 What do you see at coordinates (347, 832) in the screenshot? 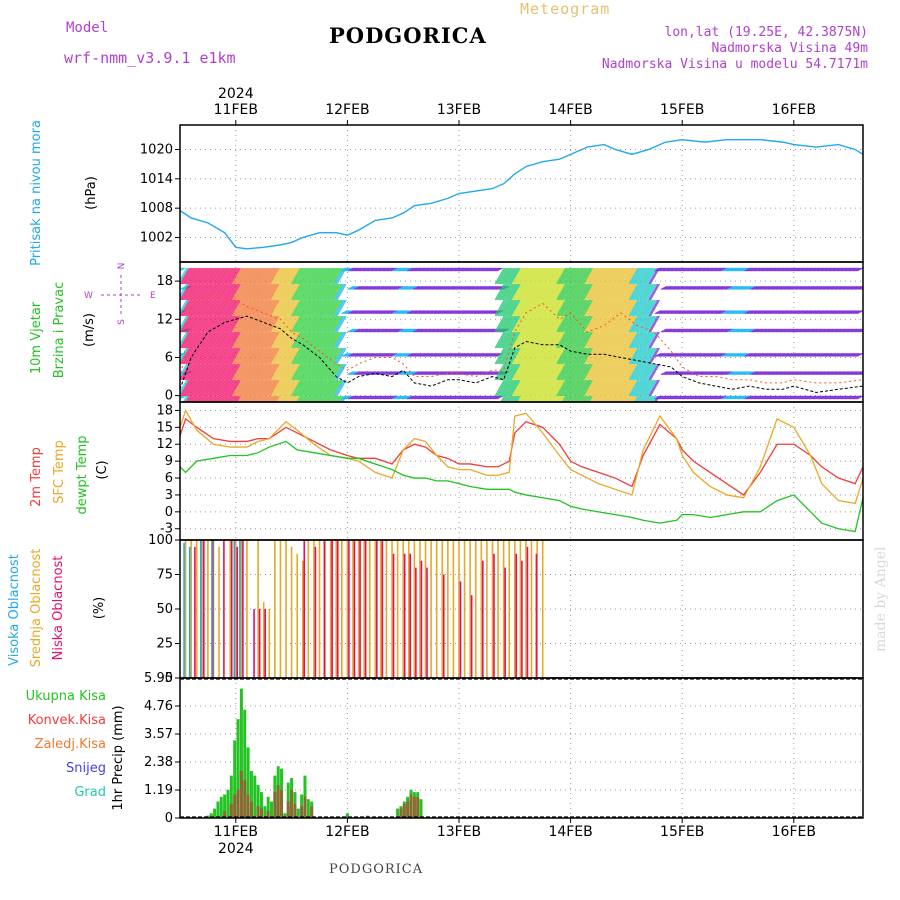
I see `x-tick-label-bottom: 12FEB` at bounding box center [347, 832].